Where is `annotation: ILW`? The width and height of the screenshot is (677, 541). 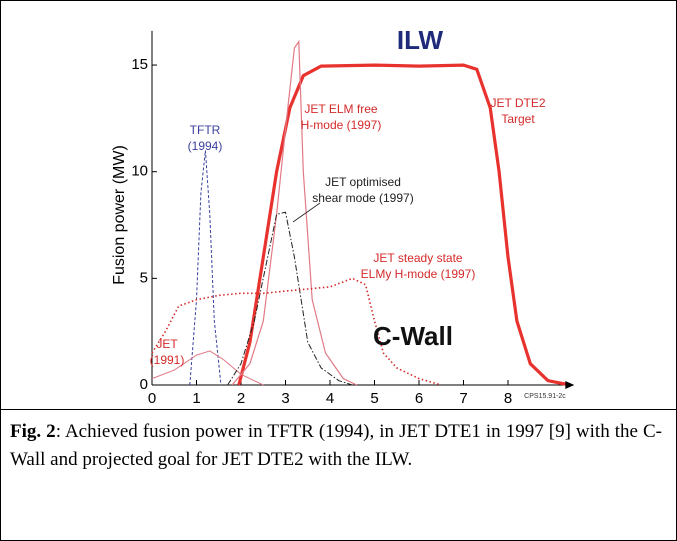 annotation: ILW is located at coordinates (420, 40).